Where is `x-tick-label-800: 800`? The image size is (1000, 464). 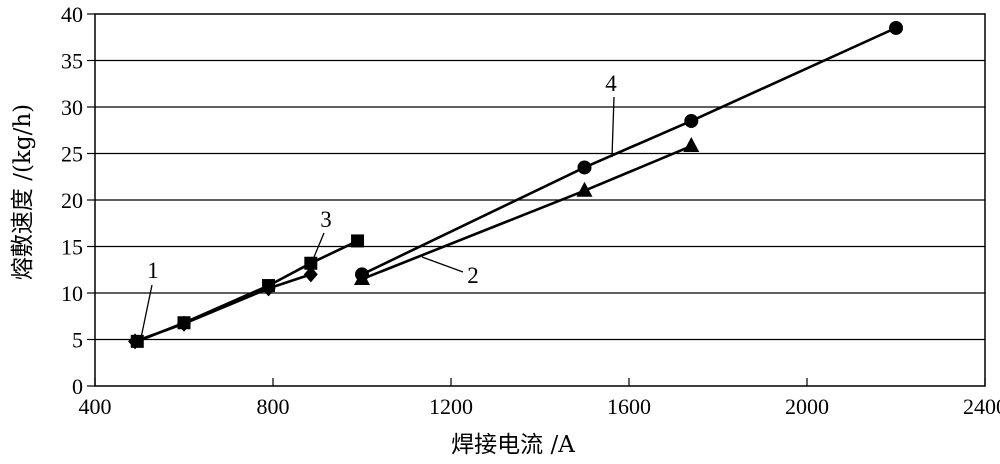
x-tick-label-800: 800 is located at coordinates (273, 406).